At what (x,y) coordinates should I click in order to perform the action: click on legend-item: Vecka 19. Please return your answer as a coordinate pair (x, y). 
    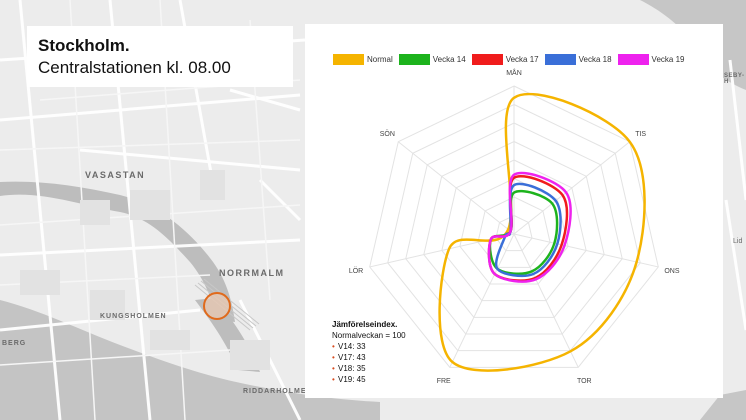
    Looking at the image, I should click on (651, 59).